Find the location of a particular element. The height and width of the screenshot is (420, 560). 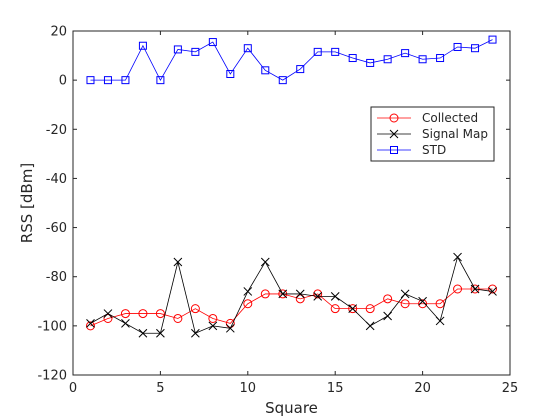

y-tick-label: -60 is located at coordinates (56, 228).